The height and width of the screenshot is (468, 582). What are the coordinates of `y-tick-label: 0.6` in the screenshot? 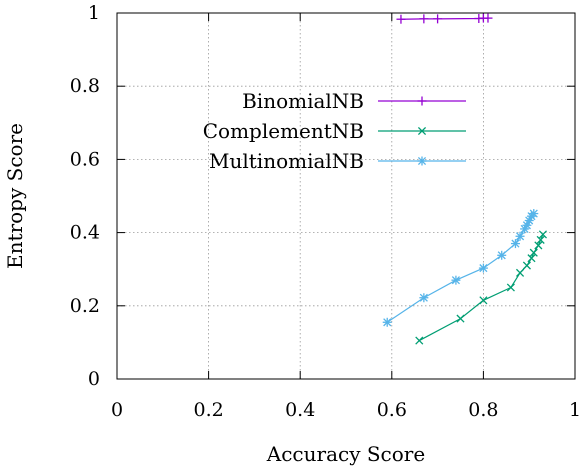 It's located at (85, 159).